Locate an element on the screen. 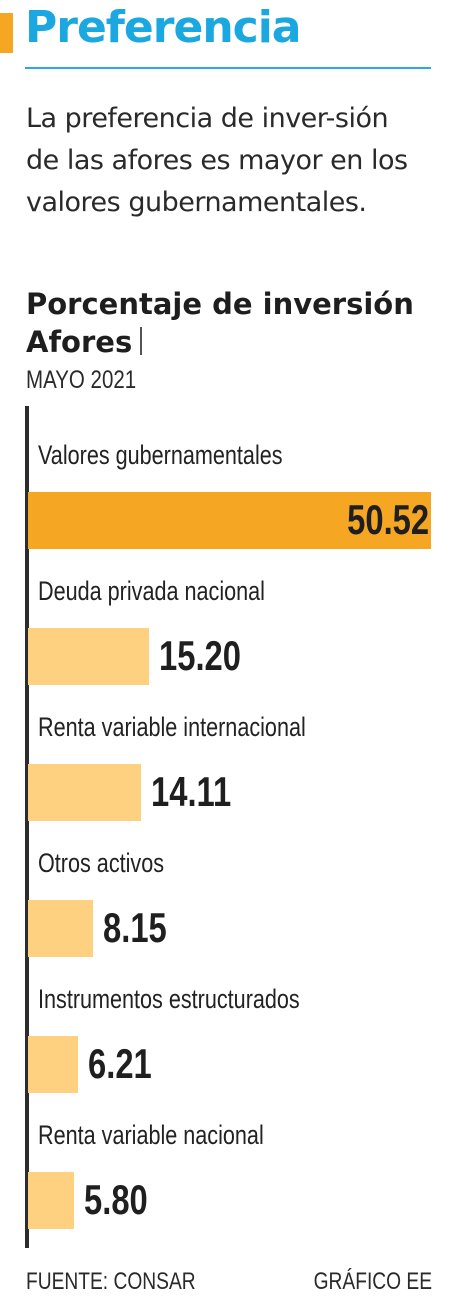  category-label: Deuda privada nacional is located at coordinates (151, 591).